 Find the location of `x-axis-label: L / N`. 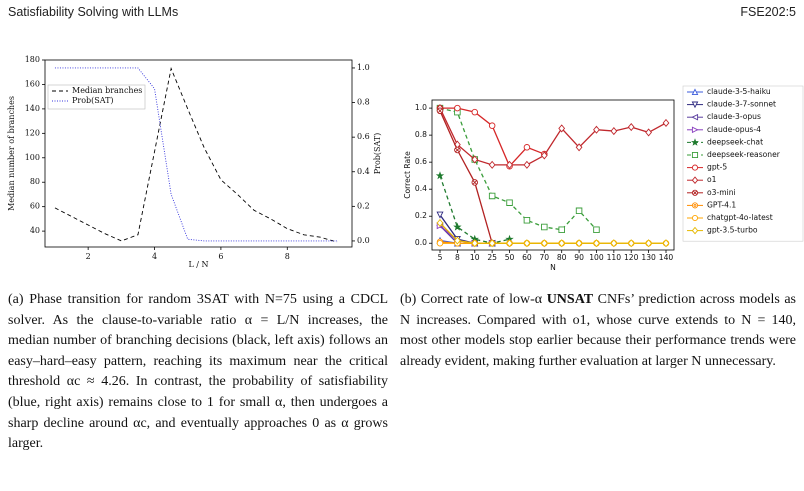

x-axis-label: L / N is located at coordinates (198, 264).